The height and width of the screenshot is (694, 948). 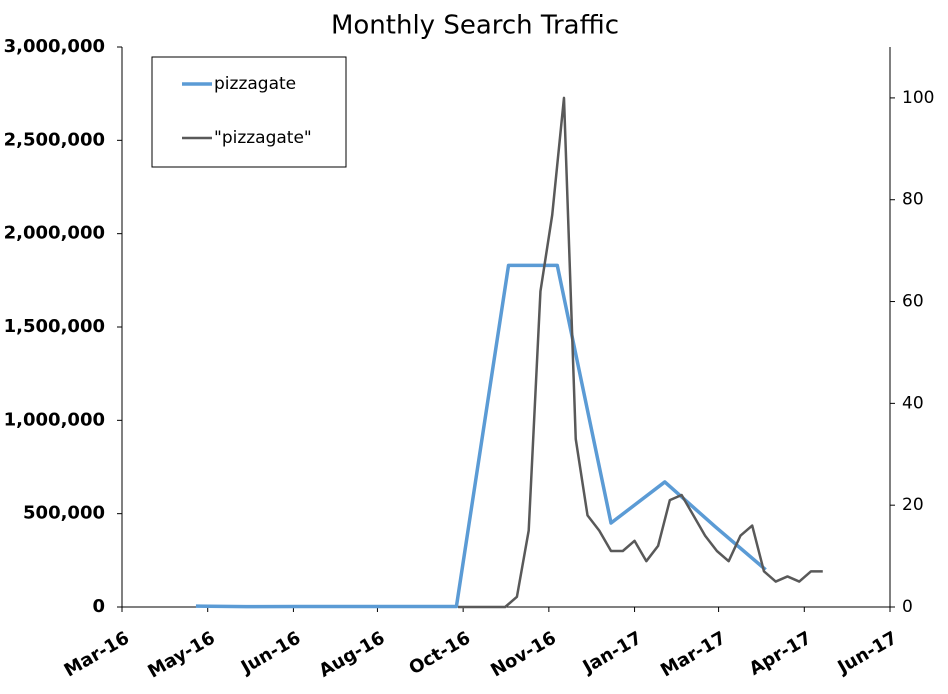 What do you see at coordinates (263, 138) in the screenshot?
I see `legend-label: "pizzagate"` at bounding box center [263, 138].